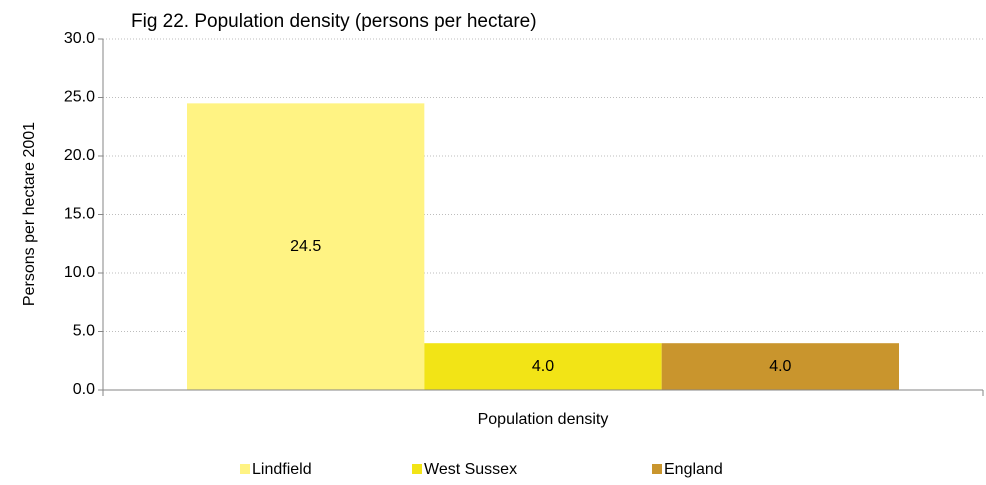 Image resolution: width=986 pixels, height=485 pixels. What do you see at coordinates (79, 214) in the screenshot?
I see `y-tick-label: 15.0` at bounding box center [79, 214].